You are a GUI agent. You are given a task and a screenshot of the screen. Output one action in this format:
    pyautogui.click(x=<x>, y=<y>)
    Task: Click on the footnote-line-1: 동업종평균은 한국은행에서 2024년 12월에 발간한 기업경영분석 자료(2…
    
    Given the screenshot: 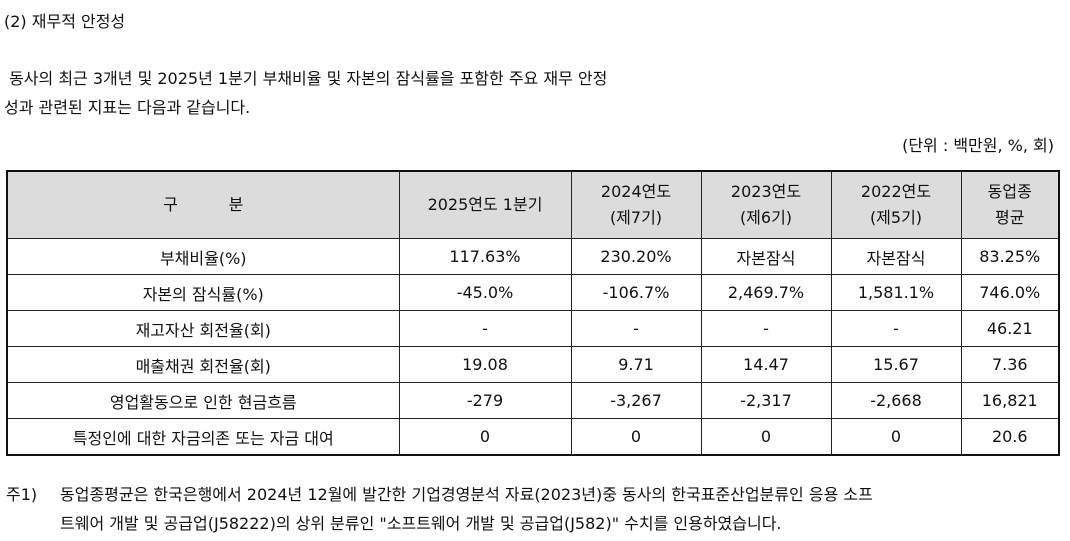 What is the action you would take?
    pyautogui.click(x=466, y=494)
    